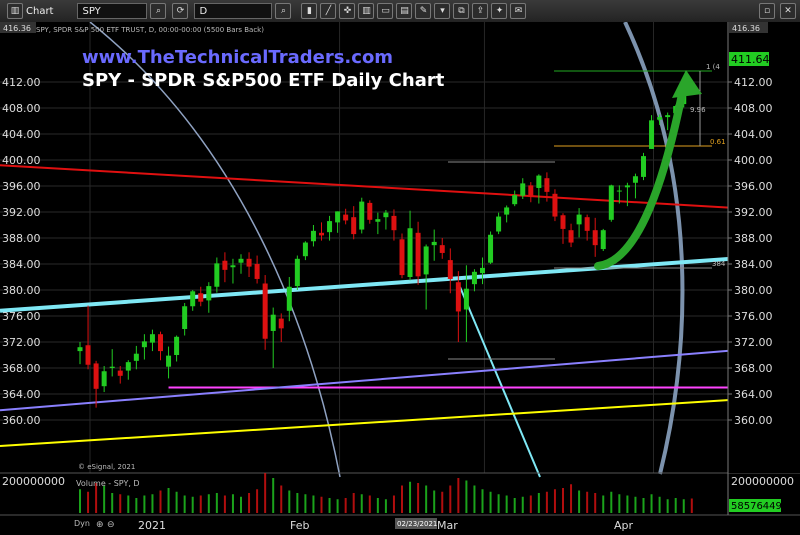 This screenshot has height=535, width=800. Describe the element at coordinates (480, 11) in the screenshot. I see `share-icon: ⇪` at that location.